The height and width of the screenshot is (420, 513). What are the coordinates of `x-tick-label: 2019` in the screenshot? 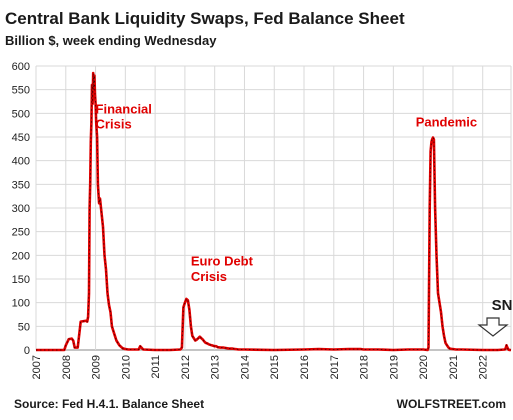 It's located at (394, 367).